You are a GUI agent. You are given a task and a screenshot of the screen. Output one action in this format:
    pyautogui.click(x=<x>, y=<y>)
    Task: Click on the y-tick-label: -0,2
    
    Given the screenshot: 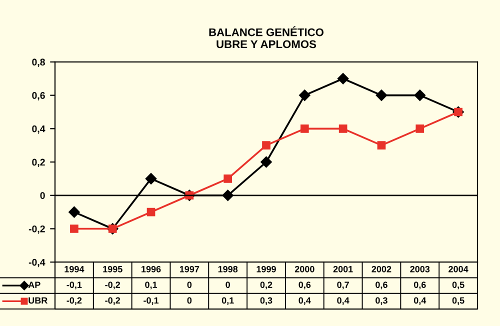 What is the action you would take?
    pyautogui.click(x=36, y=229)
    